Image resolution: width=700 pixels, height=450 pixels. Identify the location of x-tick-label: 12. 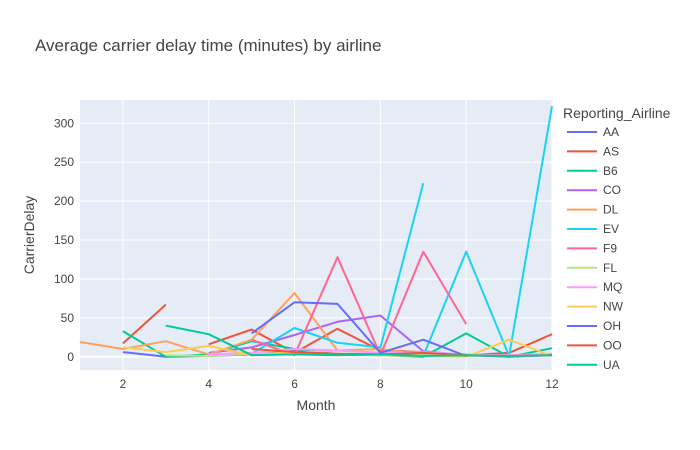
(552, 384).